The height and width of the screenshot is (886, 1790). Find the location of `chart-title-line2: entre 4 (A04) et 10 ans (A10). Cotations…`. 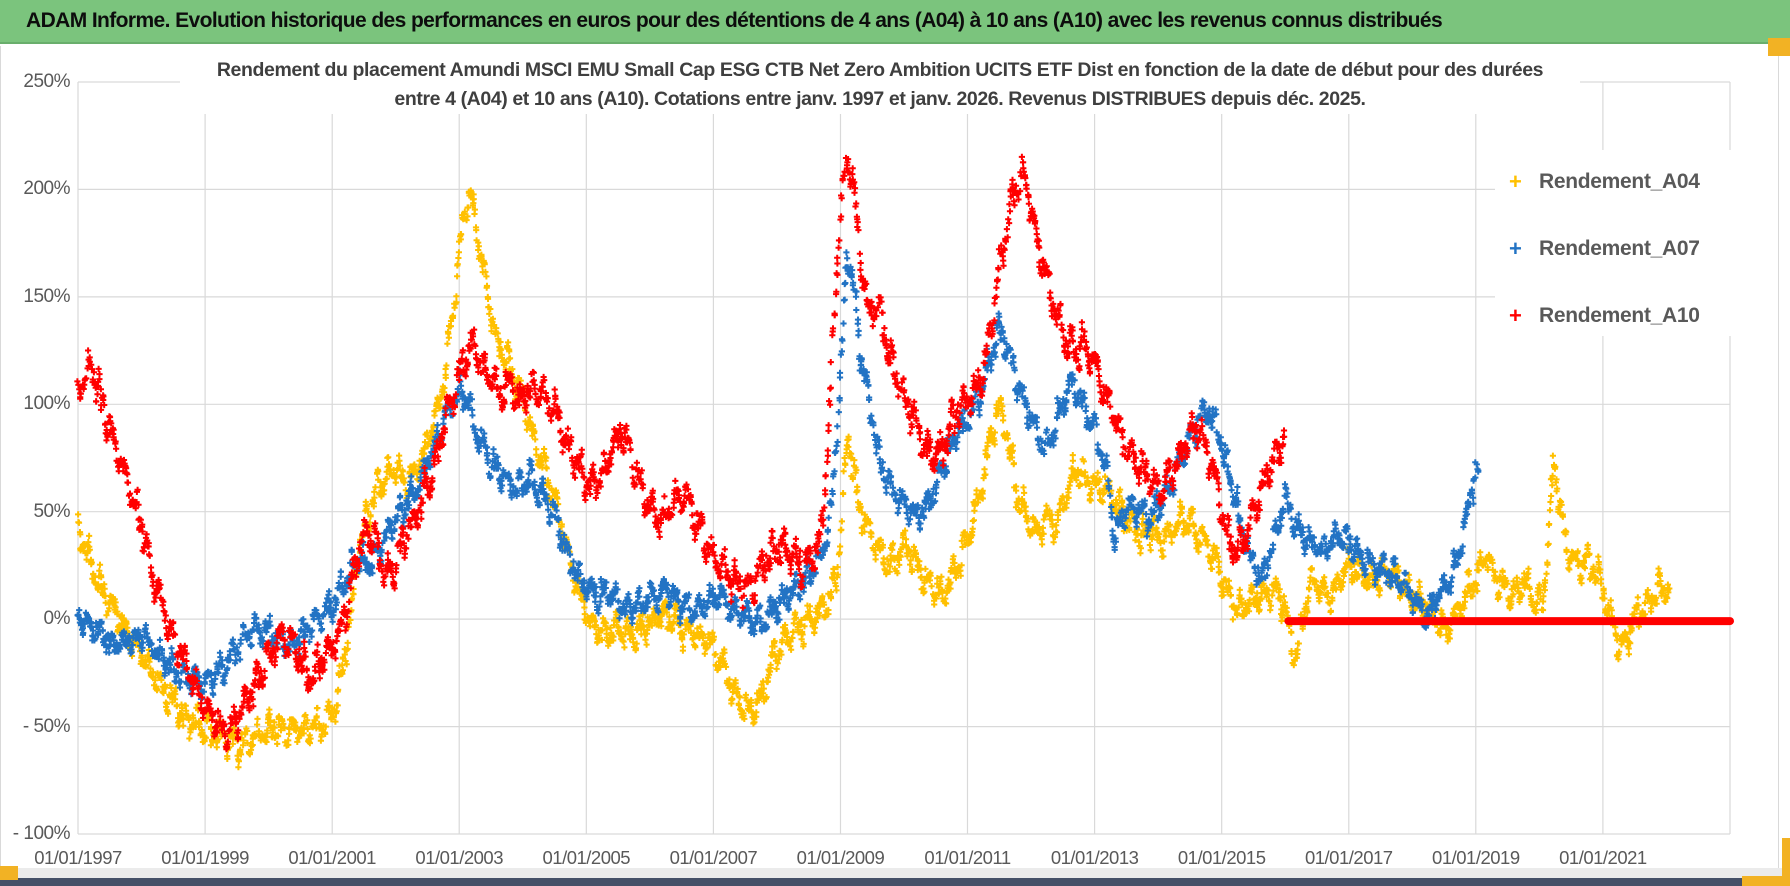

chart-title-line2: entre 4 (A04) et 10 ans (A10). Cotations… is located at coordinates (880, 99).